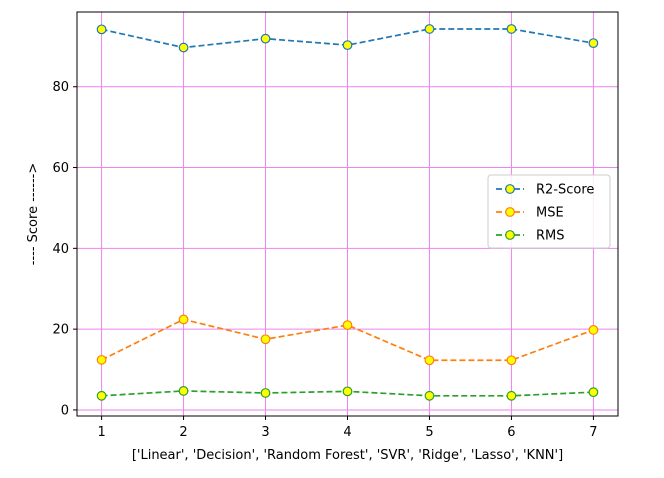 This screenshot has height=478, width=664. What do you see at coordinates (565, 190) in the screenshot?
I see `legend-label: R2-Score` at bounding box center [565, 190].